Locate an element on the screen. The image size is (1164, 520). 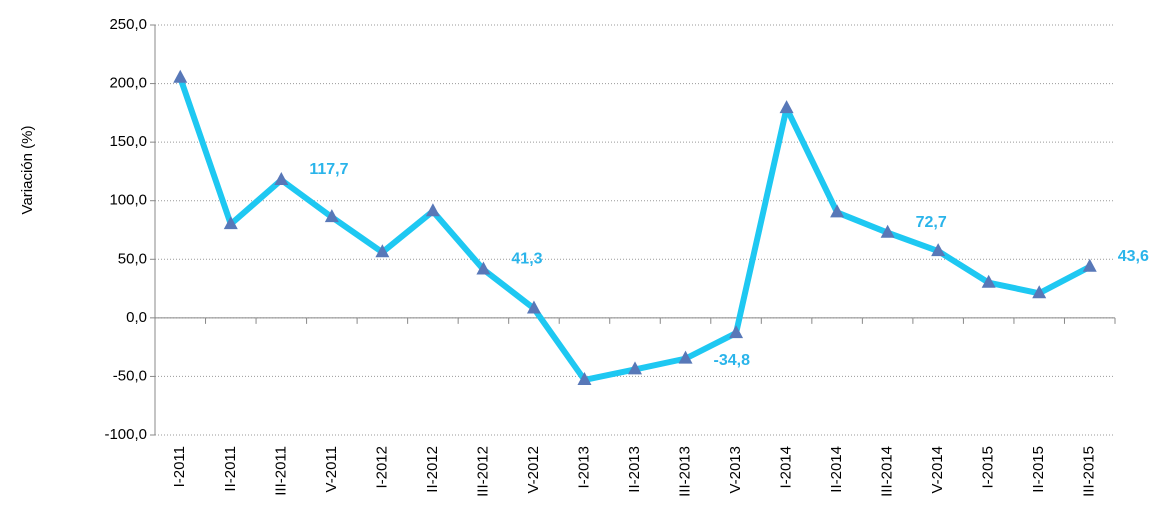
x-tick-label: III-2015 is located at coordinates (1089, 471).